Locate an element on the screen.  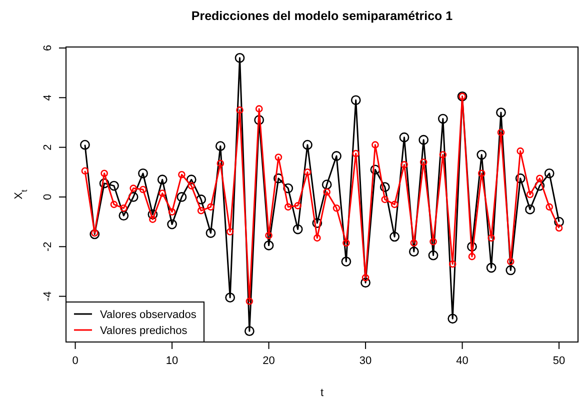
x-tick-label: 0 is located at coordinates (75, 361).